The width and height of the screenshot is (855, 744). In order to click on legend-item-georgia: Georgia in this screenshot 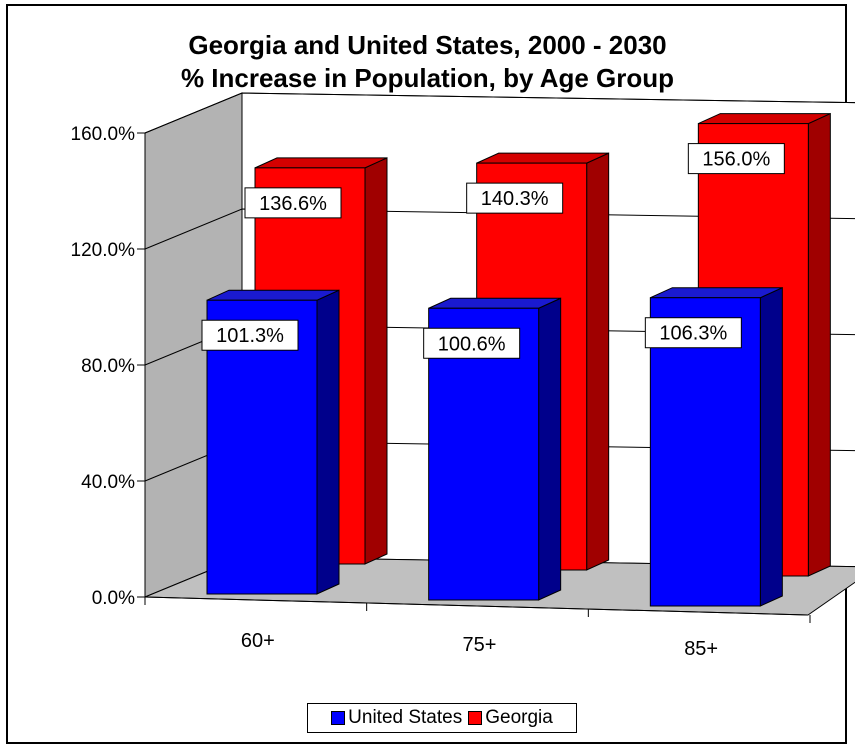, I will do `click(510, 718)`.